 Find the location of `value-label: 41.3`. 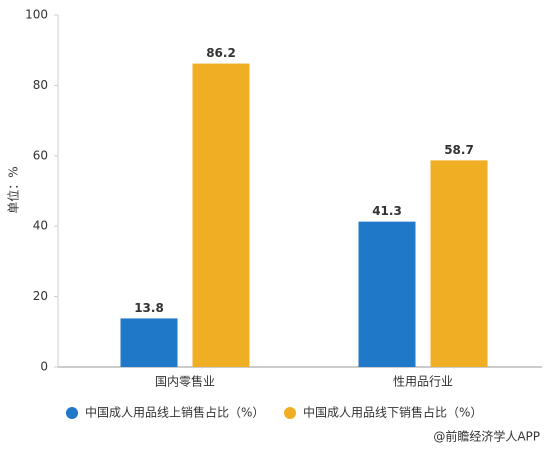

value-label: 41.3 is located at coordinates (387, 211).